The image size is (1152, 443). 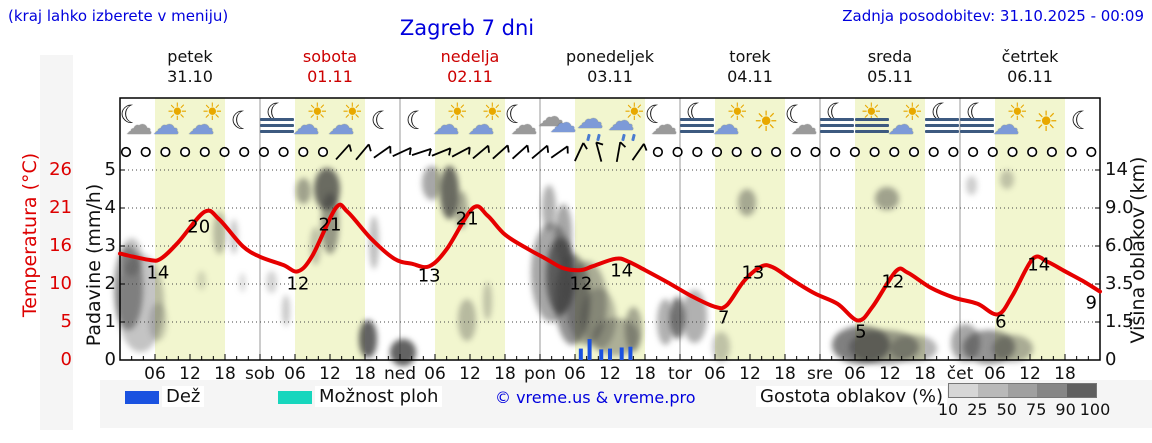 What do you see at coordinates (1081, 390) in the screenshot?
I see `cloud-density-segment` at bounding box center [1081, 390].